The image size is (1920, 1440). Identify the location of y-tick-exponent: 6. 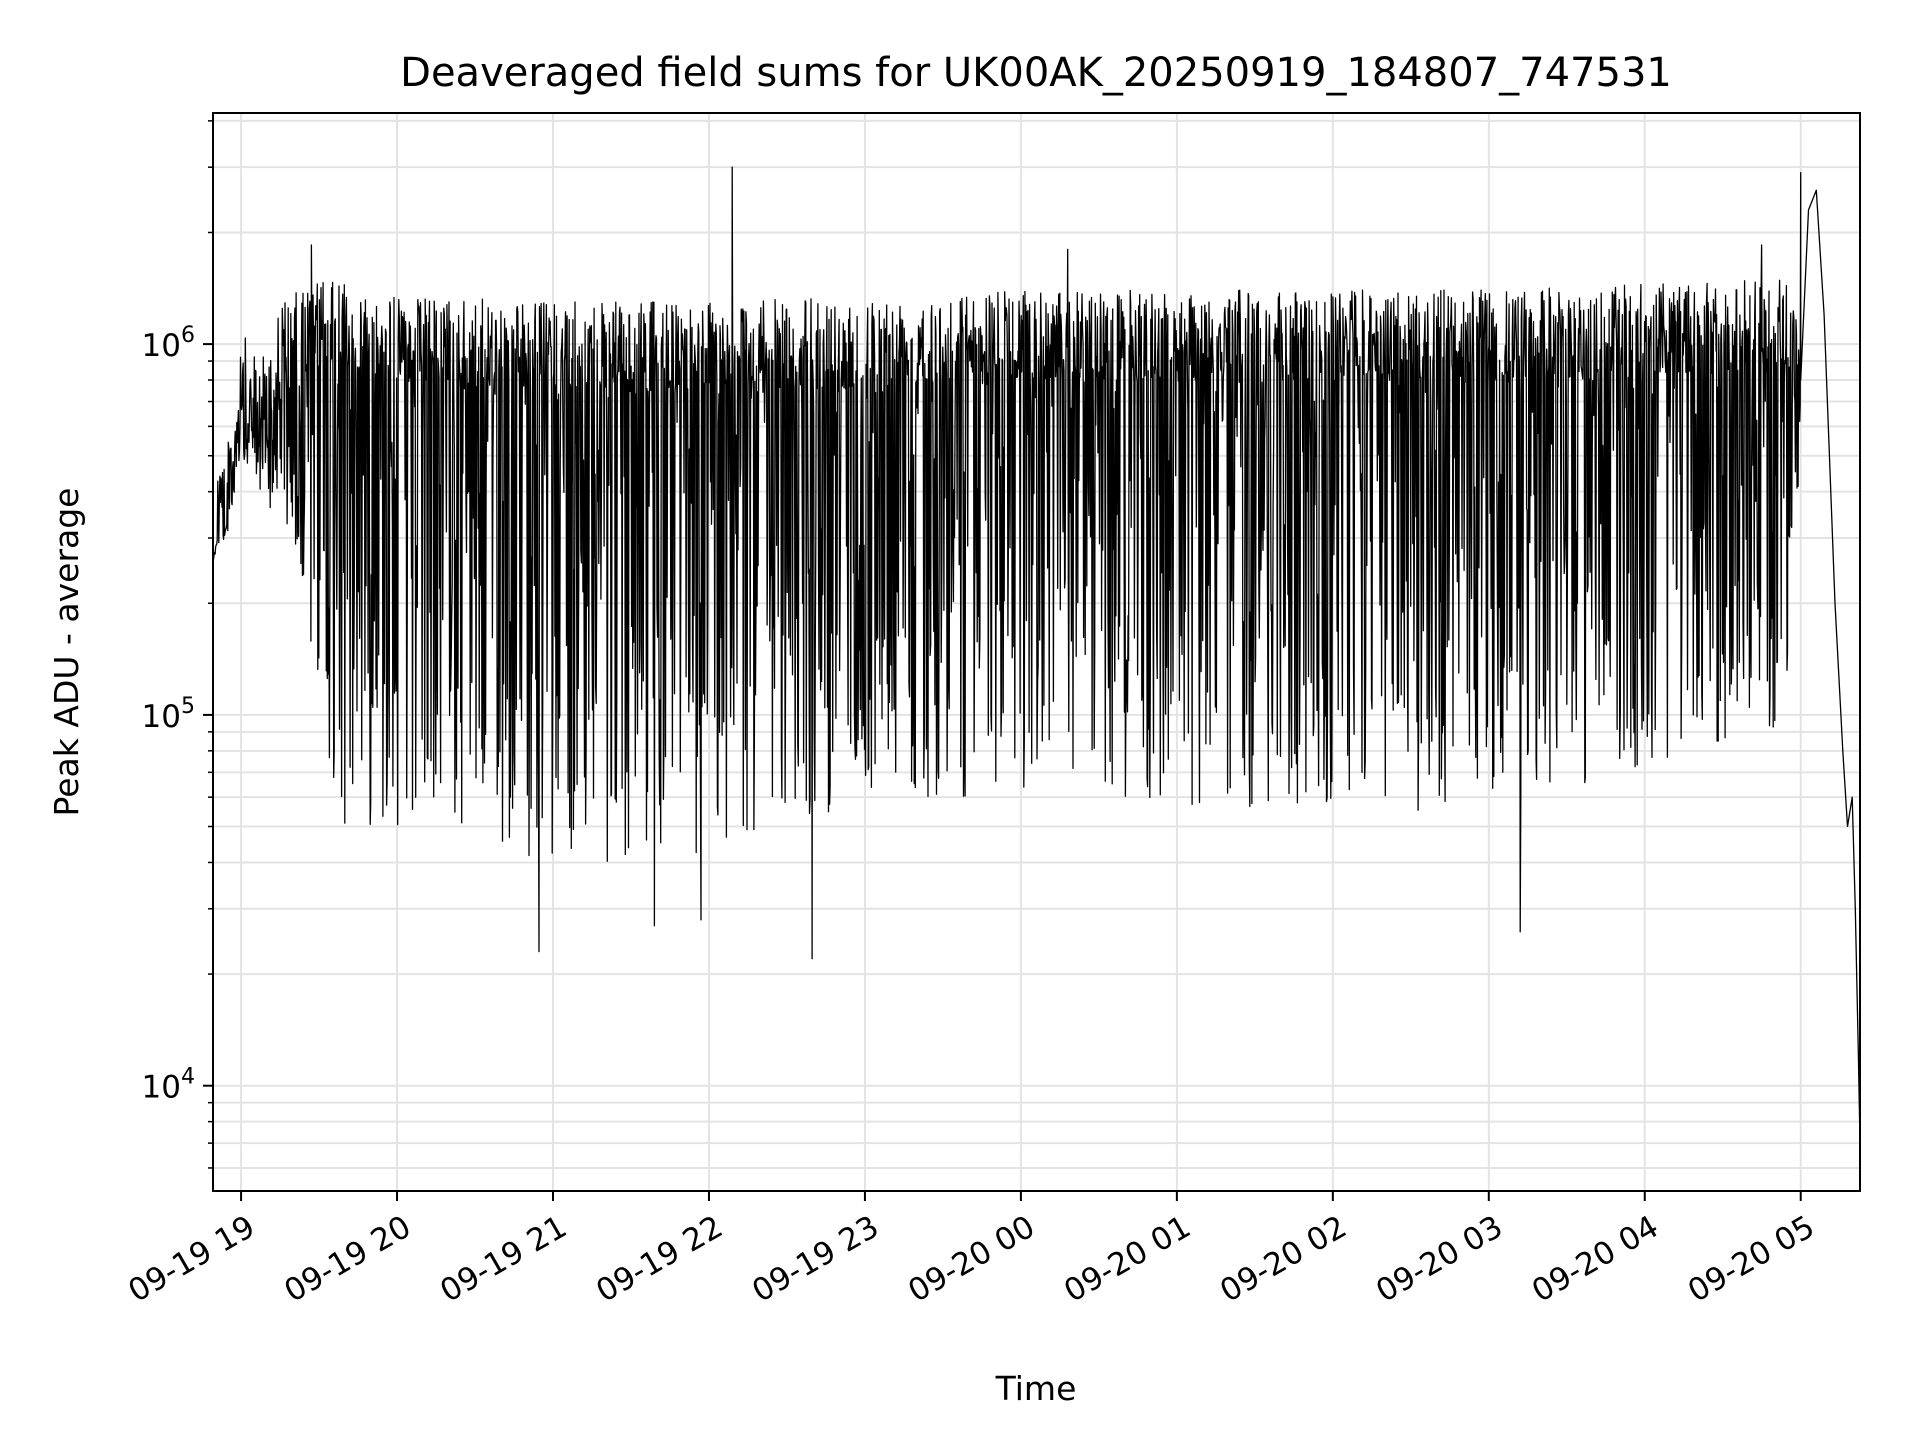
(188, 335).